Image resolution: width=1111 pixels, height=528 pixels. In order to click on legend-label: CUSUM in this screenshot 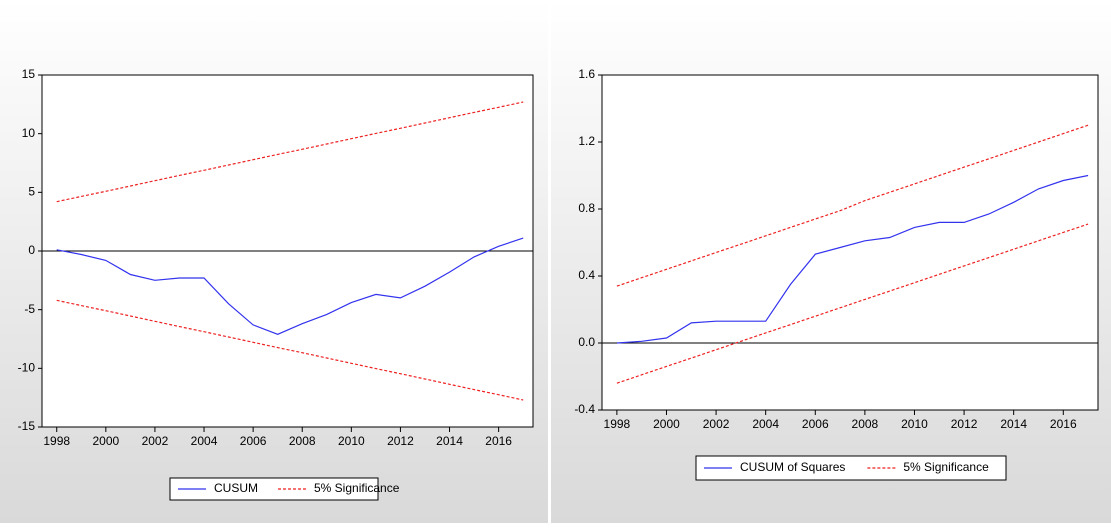, I will do `click(236, 488)`.